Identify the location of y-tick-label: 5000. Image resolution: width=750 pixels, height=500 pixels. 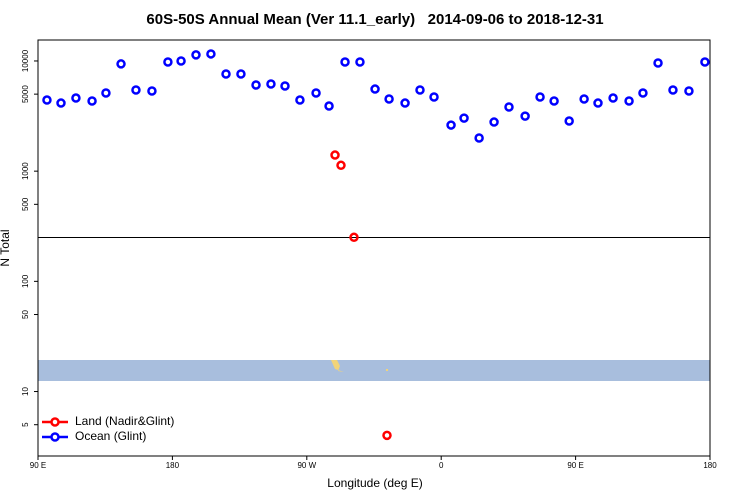
(25, 94).